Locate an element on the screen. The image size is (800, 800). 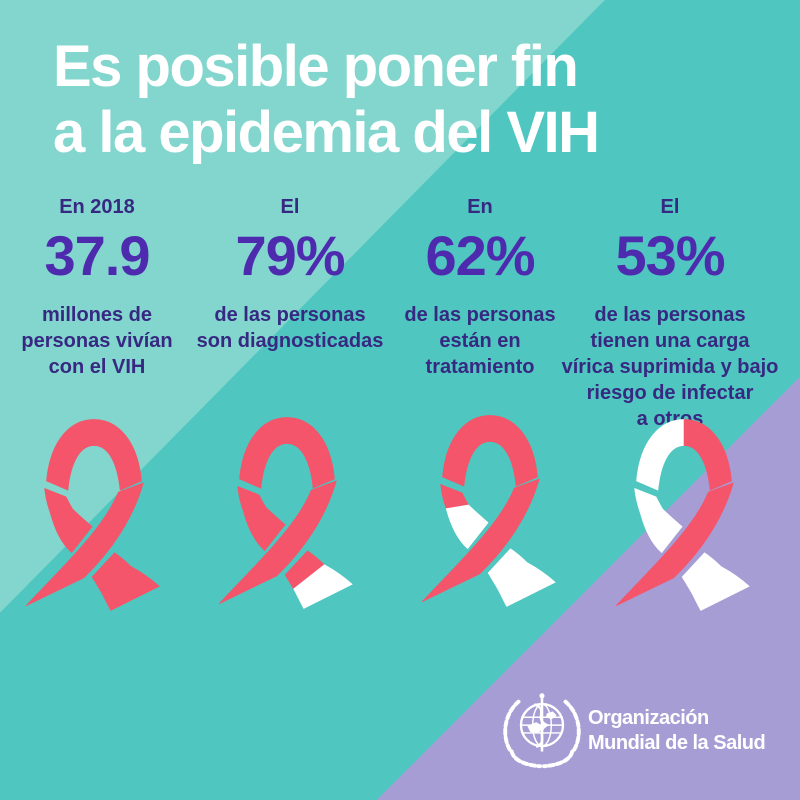
who-footer: Organización Mundial de la Salud is located at coordinates (648, 734).